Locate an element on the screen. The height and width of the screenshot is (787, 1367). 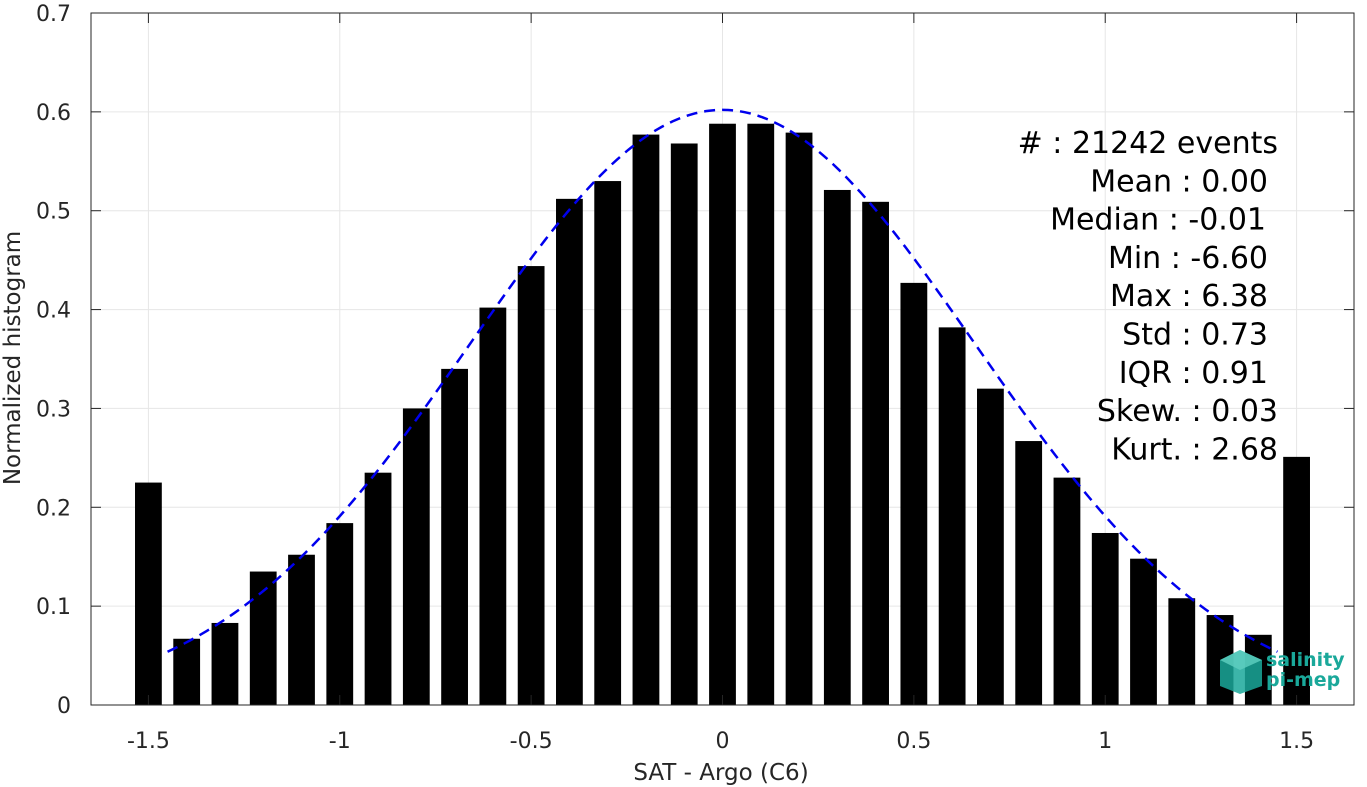
y-tick-label: 0.2 is located at coordinates (53, 508).